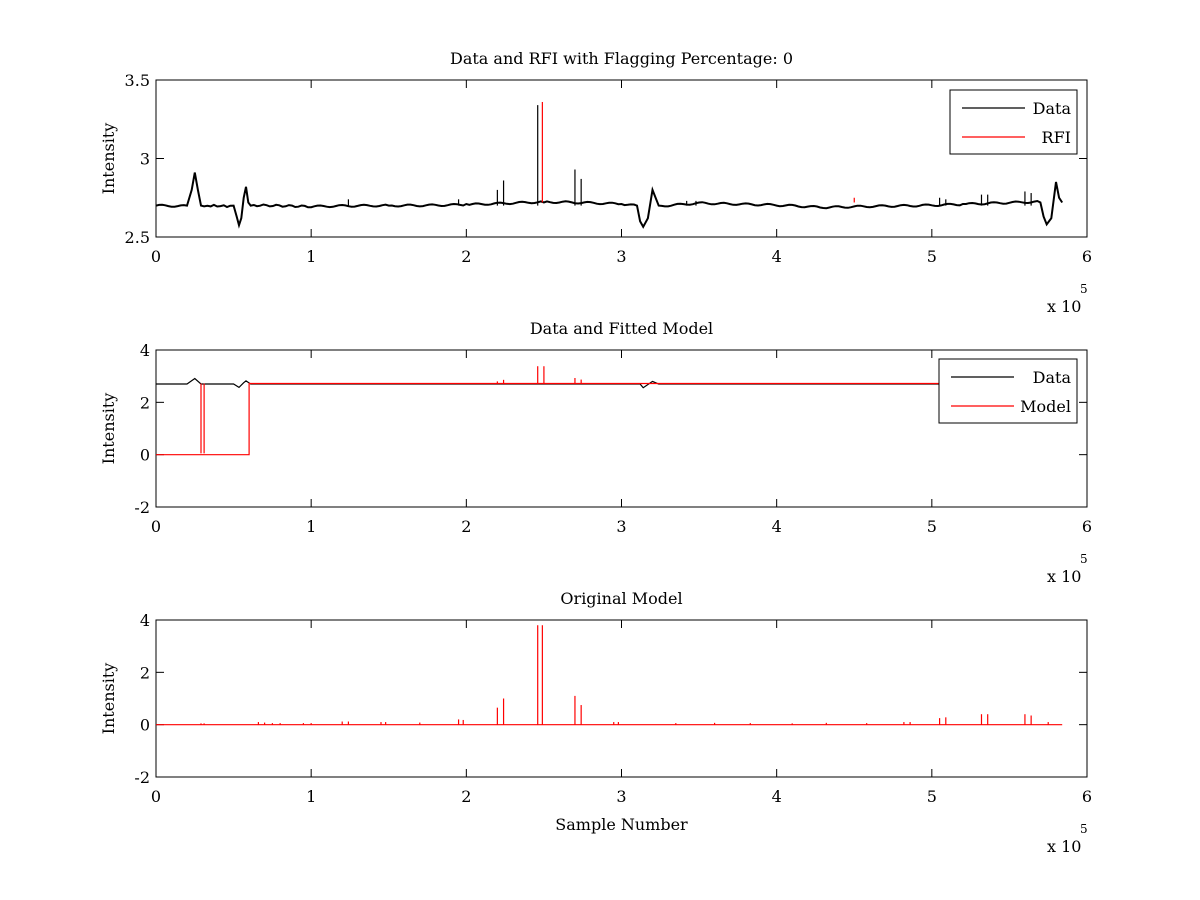  What do you see at coordinates (621, 598) in the screenshot?
I see `chart-title: Original Model` at bounding box center [621, 598].